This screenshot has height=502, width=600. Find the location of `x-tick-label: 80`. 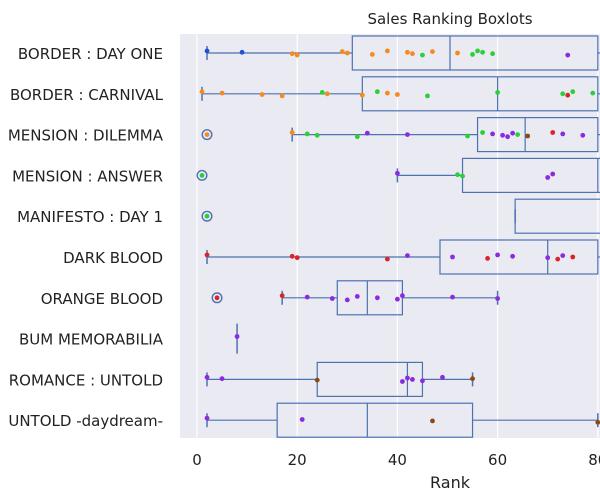

x-tick-label: 80 is located at coordinates (594, 460).